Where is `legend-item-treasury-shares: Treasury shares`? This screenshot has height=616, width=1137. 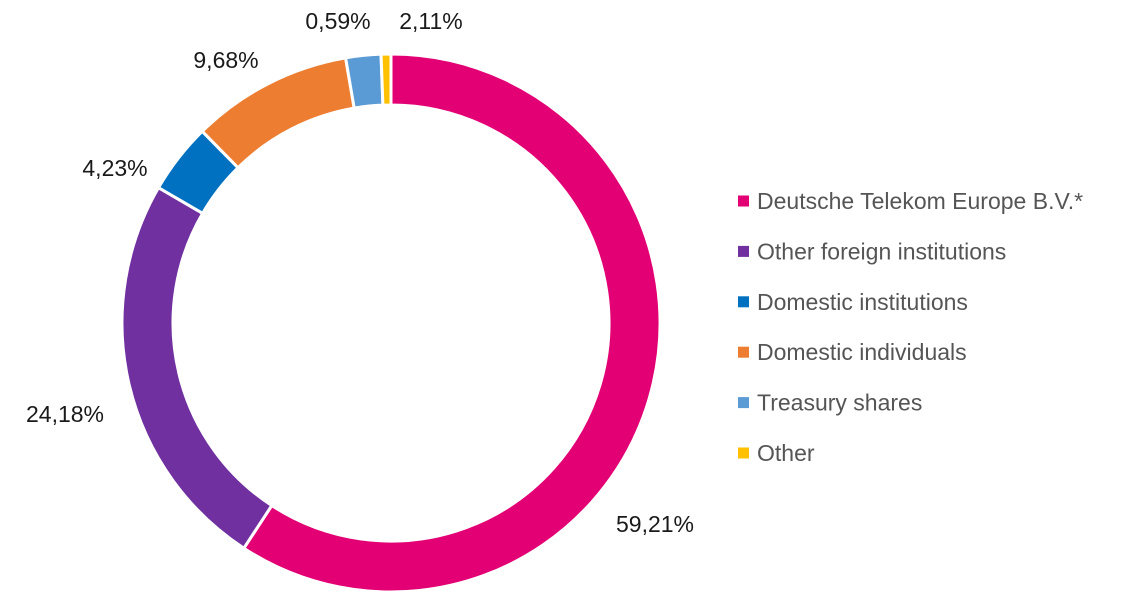 legend-item-treasury-shares: Treasury shares is located at coordinates (830, 403).